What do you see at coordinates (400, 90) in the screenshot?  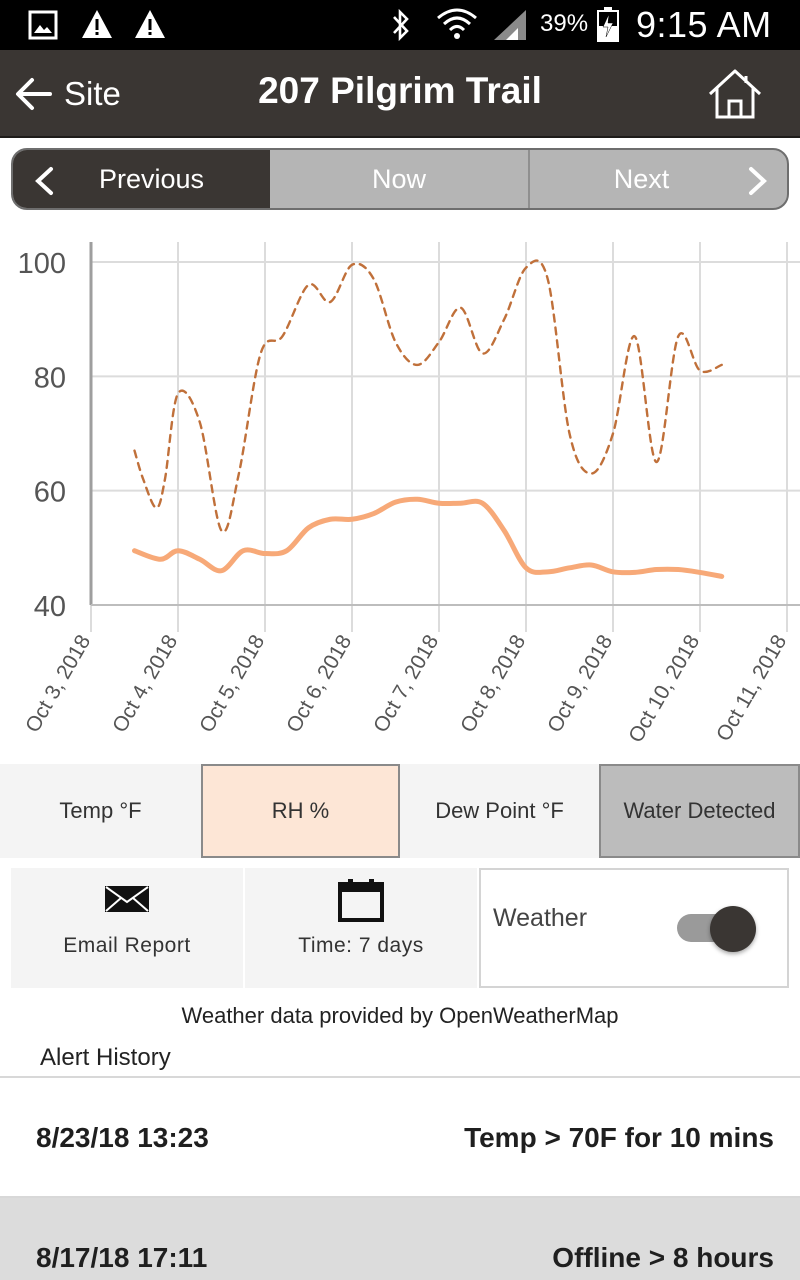 I see `page-title: 207 Pilgrim Trail` at bounding box center [400, 90].